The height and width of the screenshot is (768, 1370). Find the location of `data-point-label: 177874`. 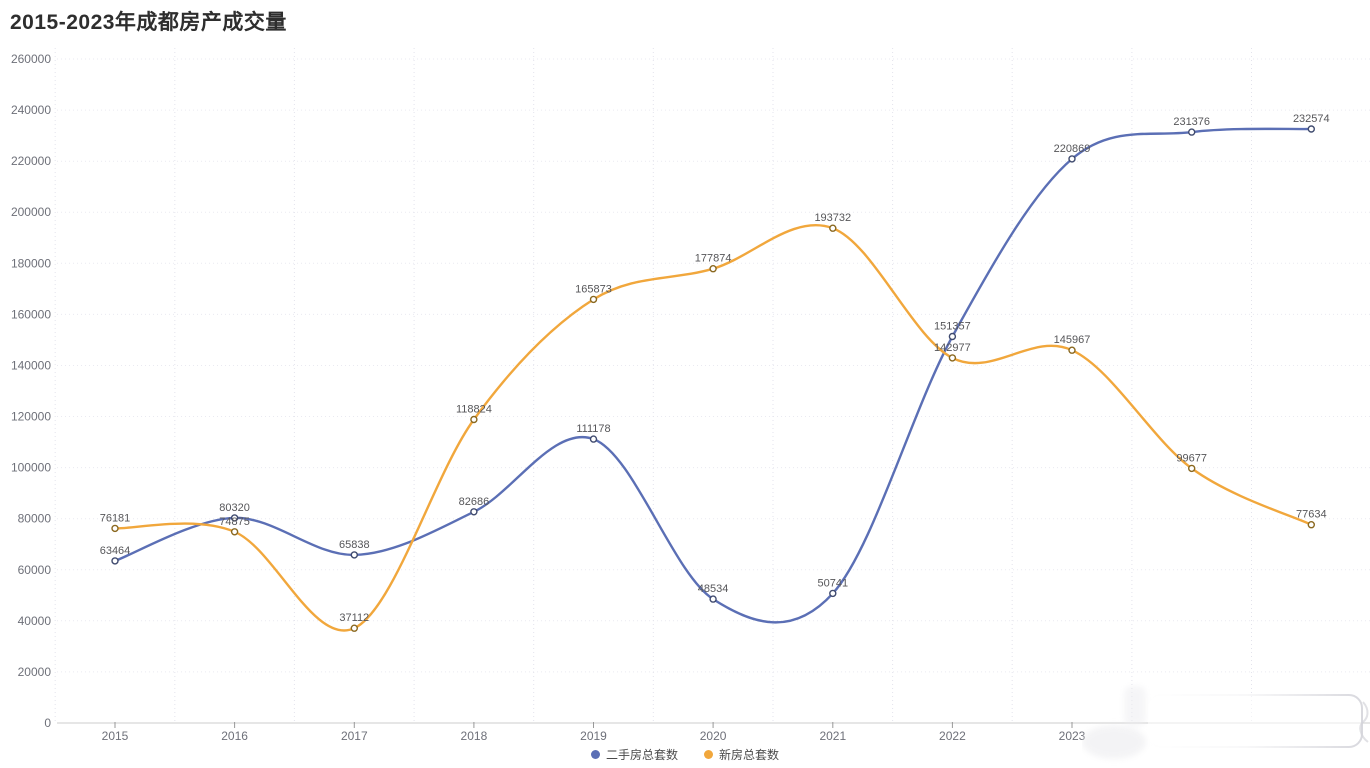

data-point-label: 177874 is located at coordinates (713, 259).